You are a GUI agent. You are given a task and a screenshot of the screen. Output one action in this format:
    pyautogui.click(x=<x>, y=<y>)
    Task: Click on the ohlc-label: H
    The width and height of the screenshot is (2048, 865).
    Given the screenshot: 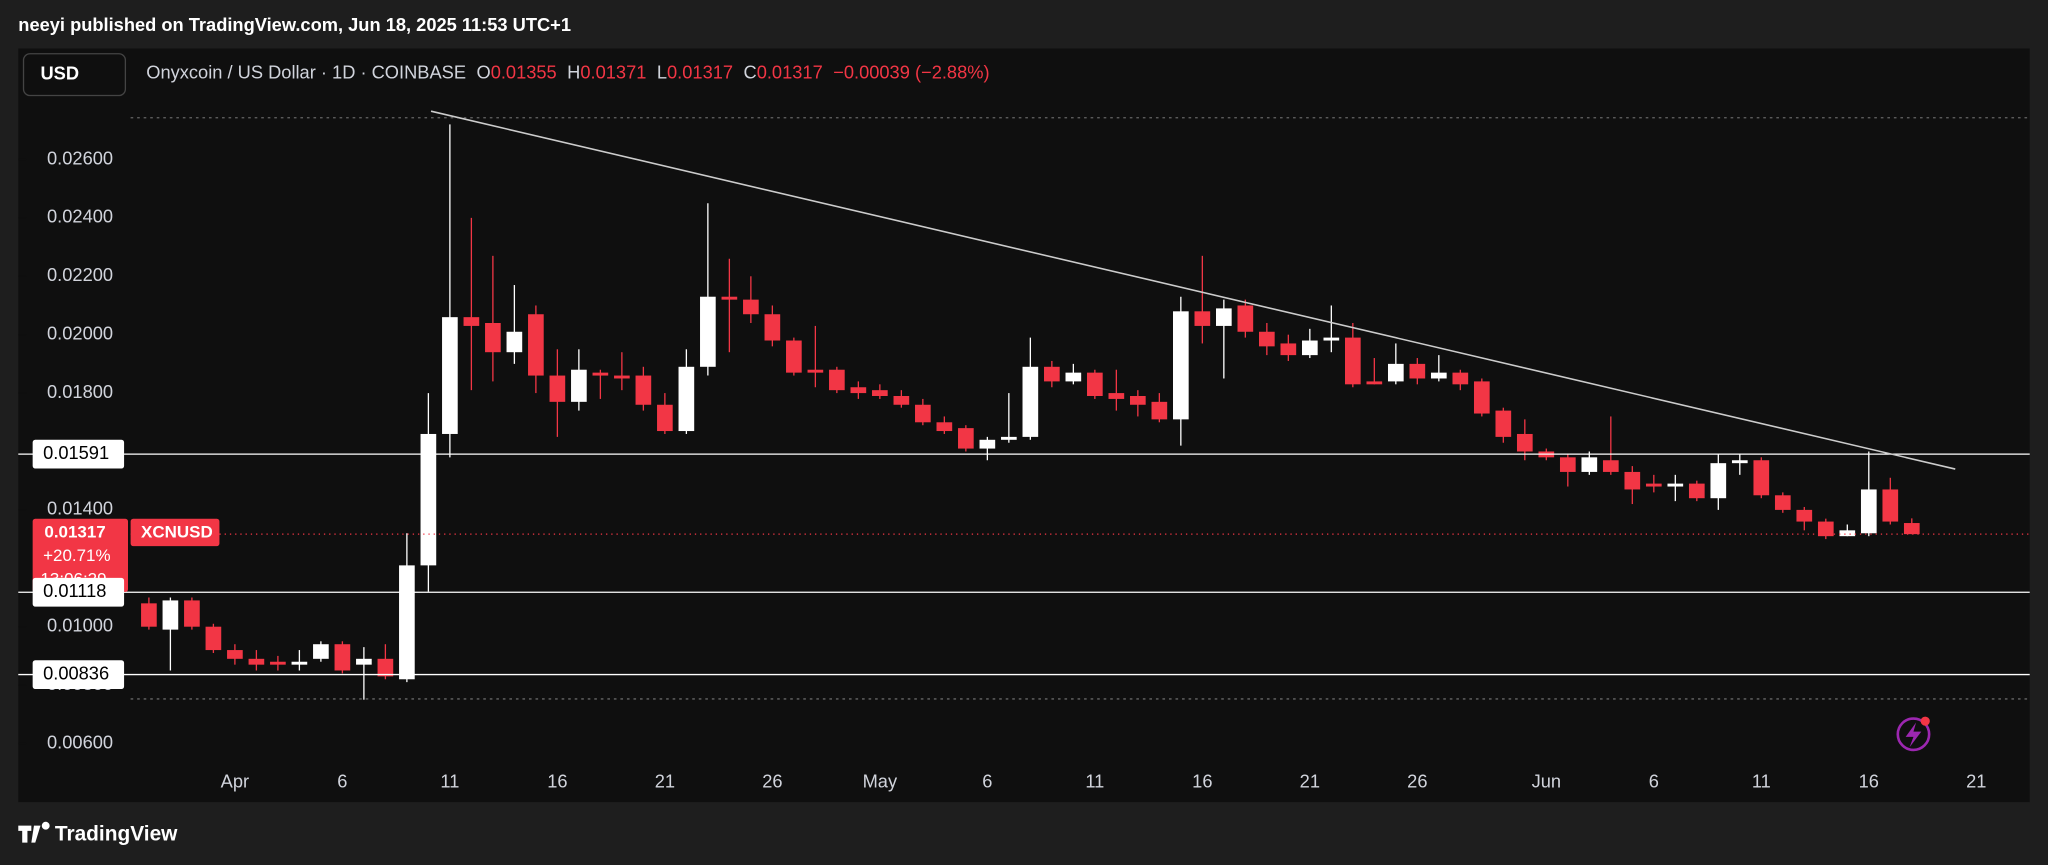 What is the action you would take?
    pyautogui.click(x=573, y=71)
    